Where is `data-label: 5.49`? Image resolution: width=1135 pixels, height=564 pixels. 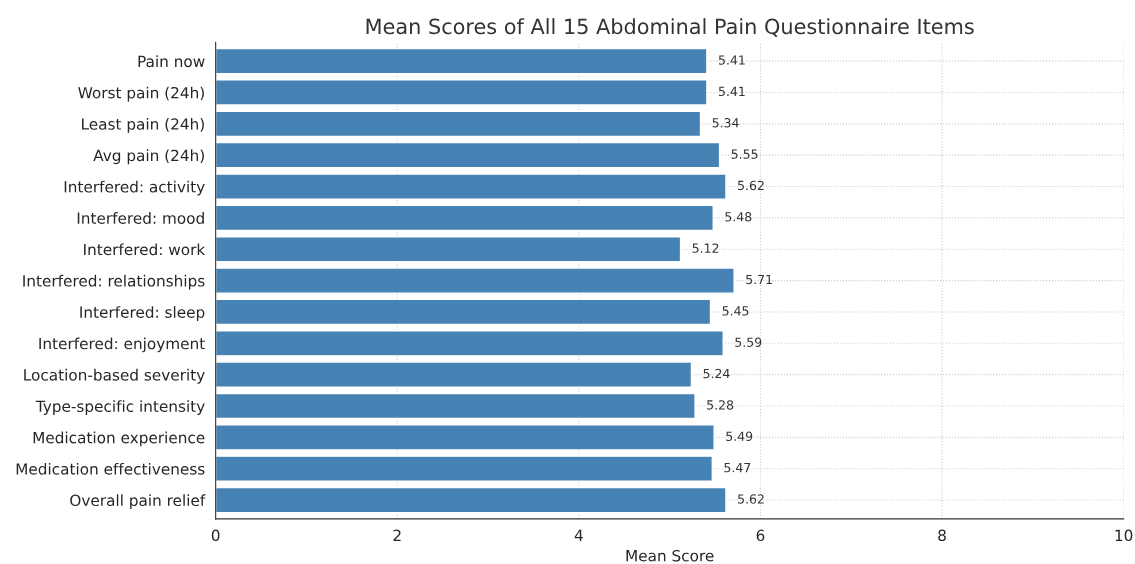
data-label: 5.49 is located at coordinates (739, 436).